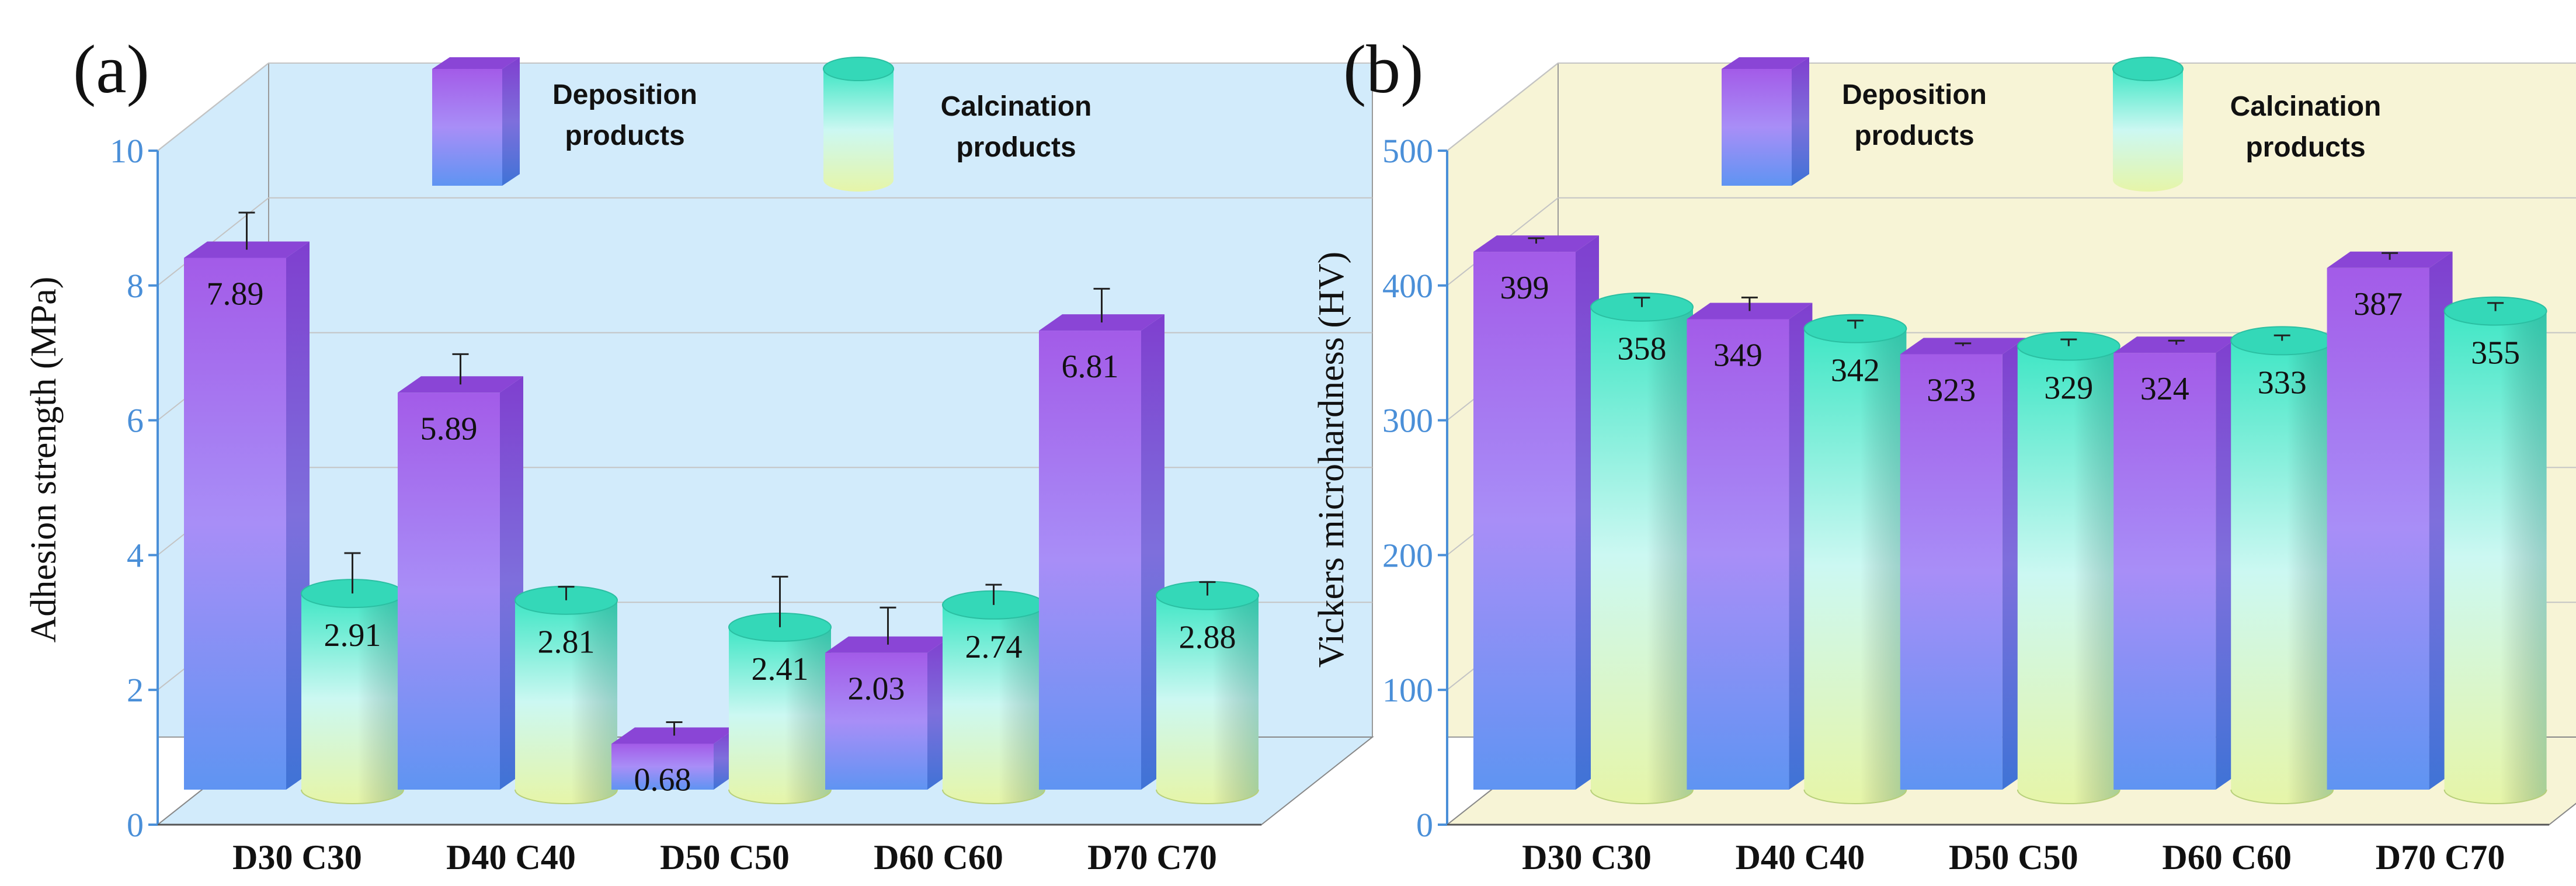 Image resolution: width=2576 pixels, height=886 pixels. Describe the element at coordinates (2378, 304) in the screenshot. I see `deposition-value-label: 387` at that location.